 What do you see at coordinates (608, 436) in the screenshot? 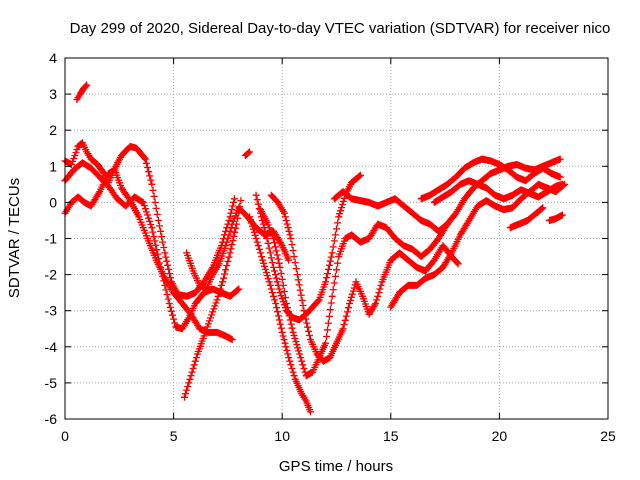
I see `x-tick-label: 25` at bounding box center [608, 436].